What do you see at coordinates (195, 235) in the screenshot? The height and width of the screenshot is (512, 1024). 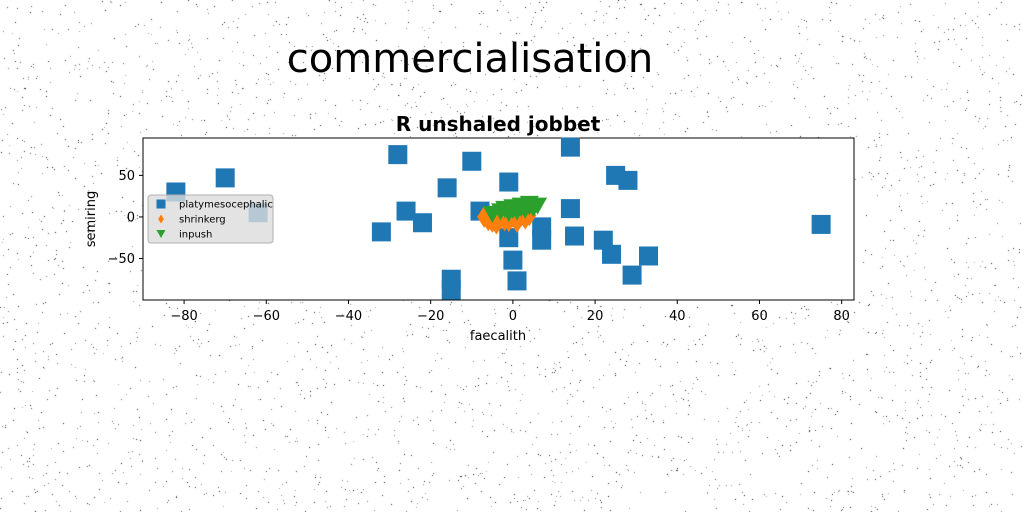 I see `legend-label-inpush: inpush` at bounding box center [195, 235].